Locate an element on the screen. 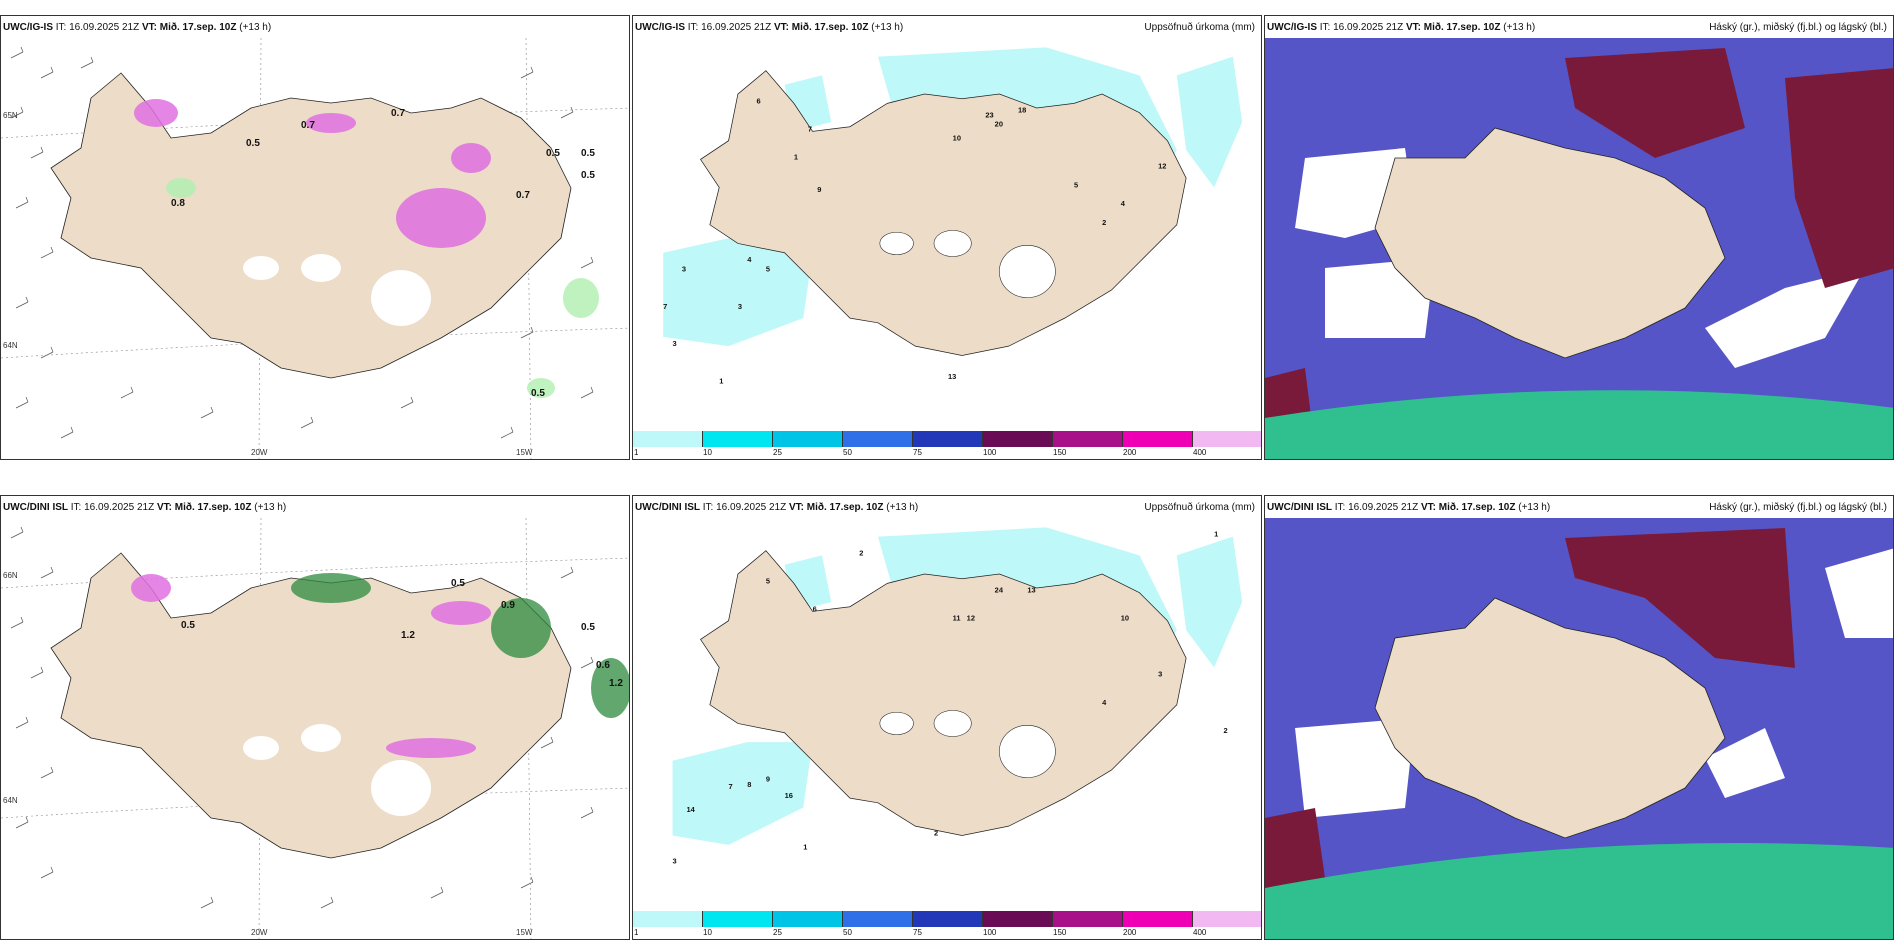 Image resolution: width=1900 pixels, height=950 pixels. panel-title: Uppsöfnuð úrkoma (mm) is located at coordinates (1199, 27).